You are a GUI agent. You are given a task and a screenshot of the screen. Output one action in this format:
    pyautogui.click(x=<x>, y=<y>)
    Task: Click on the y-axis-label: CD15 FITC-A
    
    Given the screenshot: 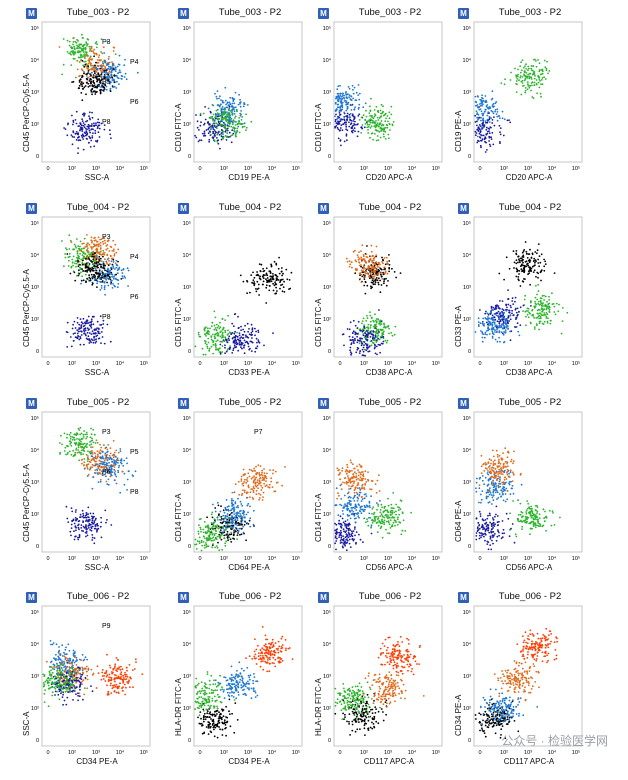 What is the action you would take?
    pyautogui.click(x=178, y=322)
    